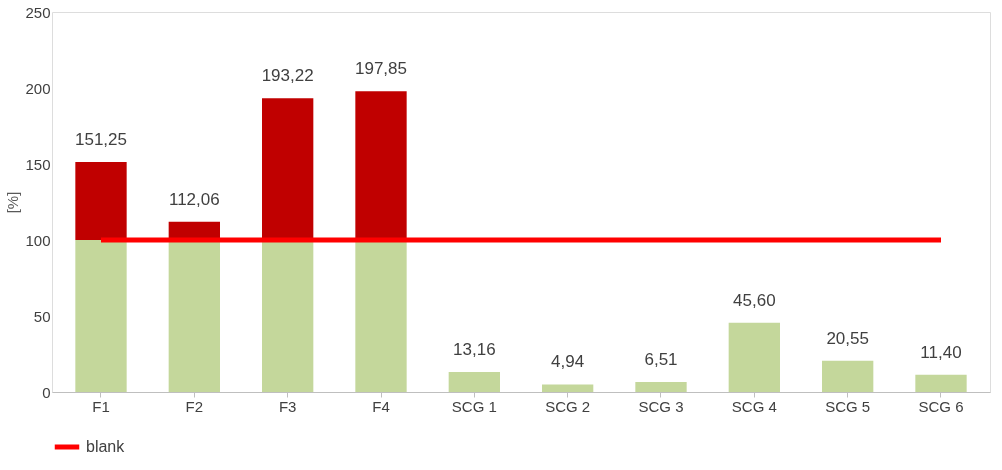  What do you see at coordinates (754, 300) in the screenshot?
I see `total-label: 45,60` at bounding box center [754, 300].